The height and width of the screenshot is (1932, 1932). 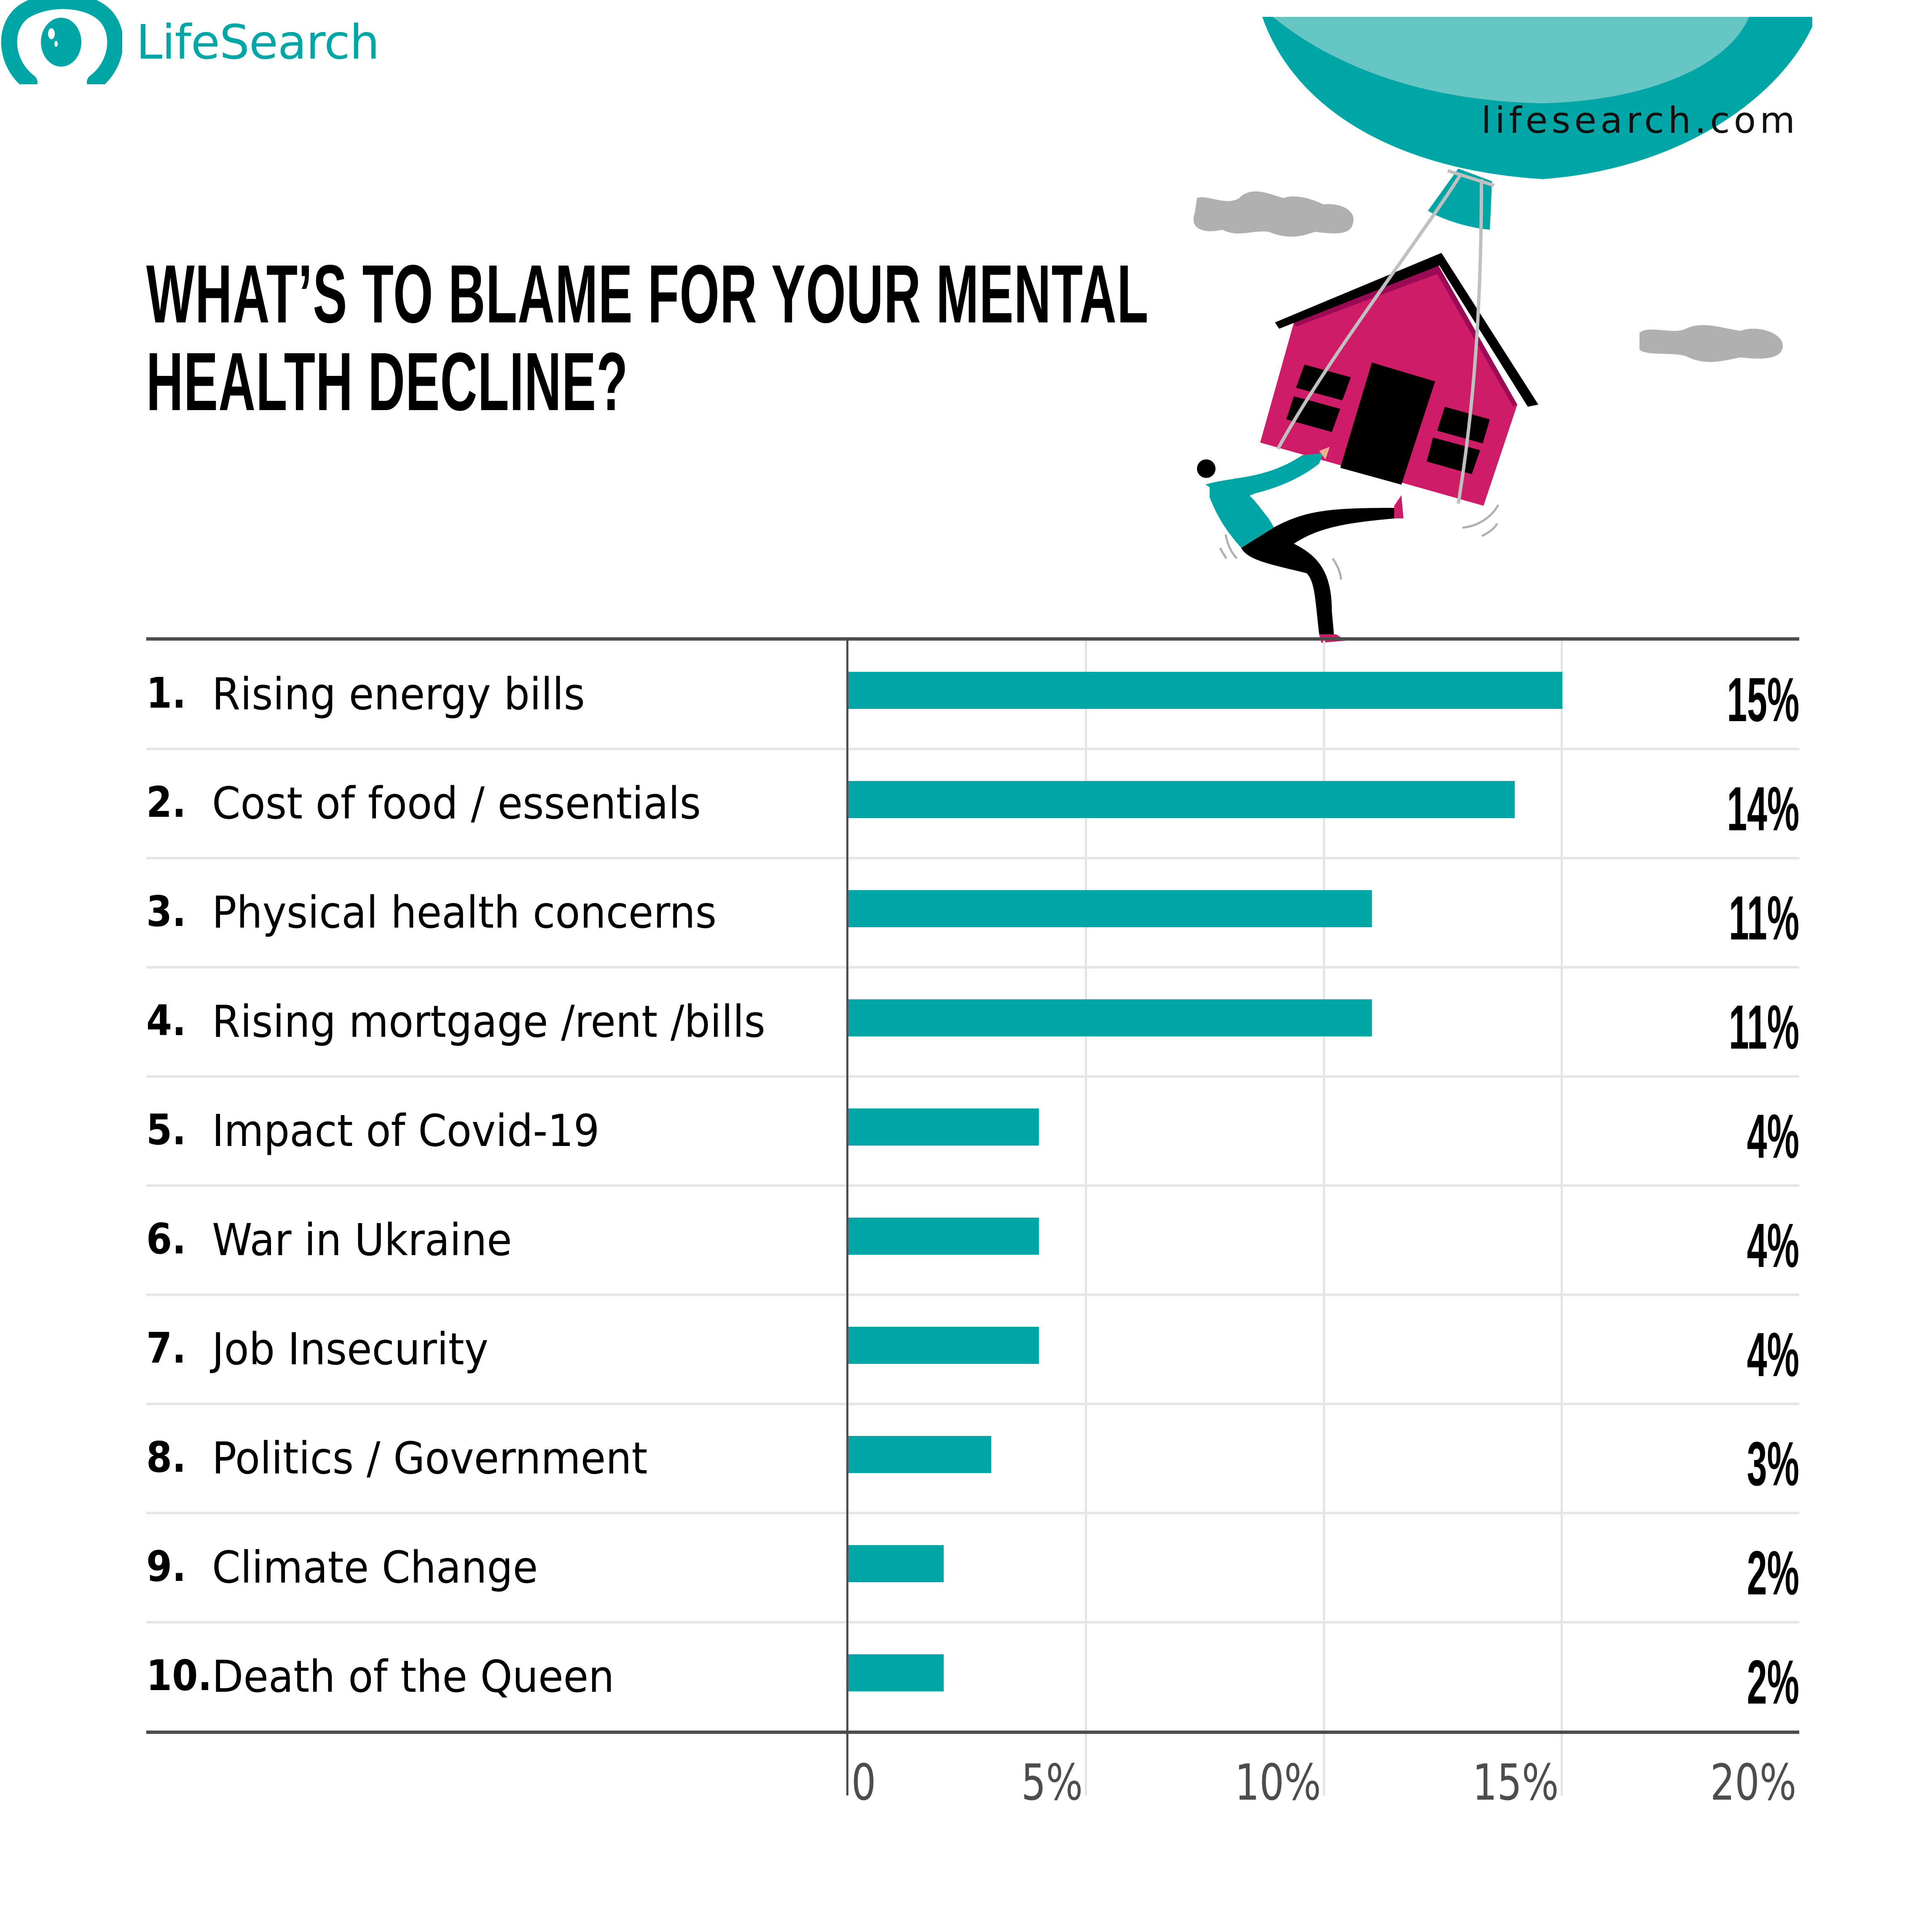 What do you see at coordinates (488, 1021) in the screenshot?
I see `row-label: Rising mortgage /rent /bills` at bounding box center [488, 1021].